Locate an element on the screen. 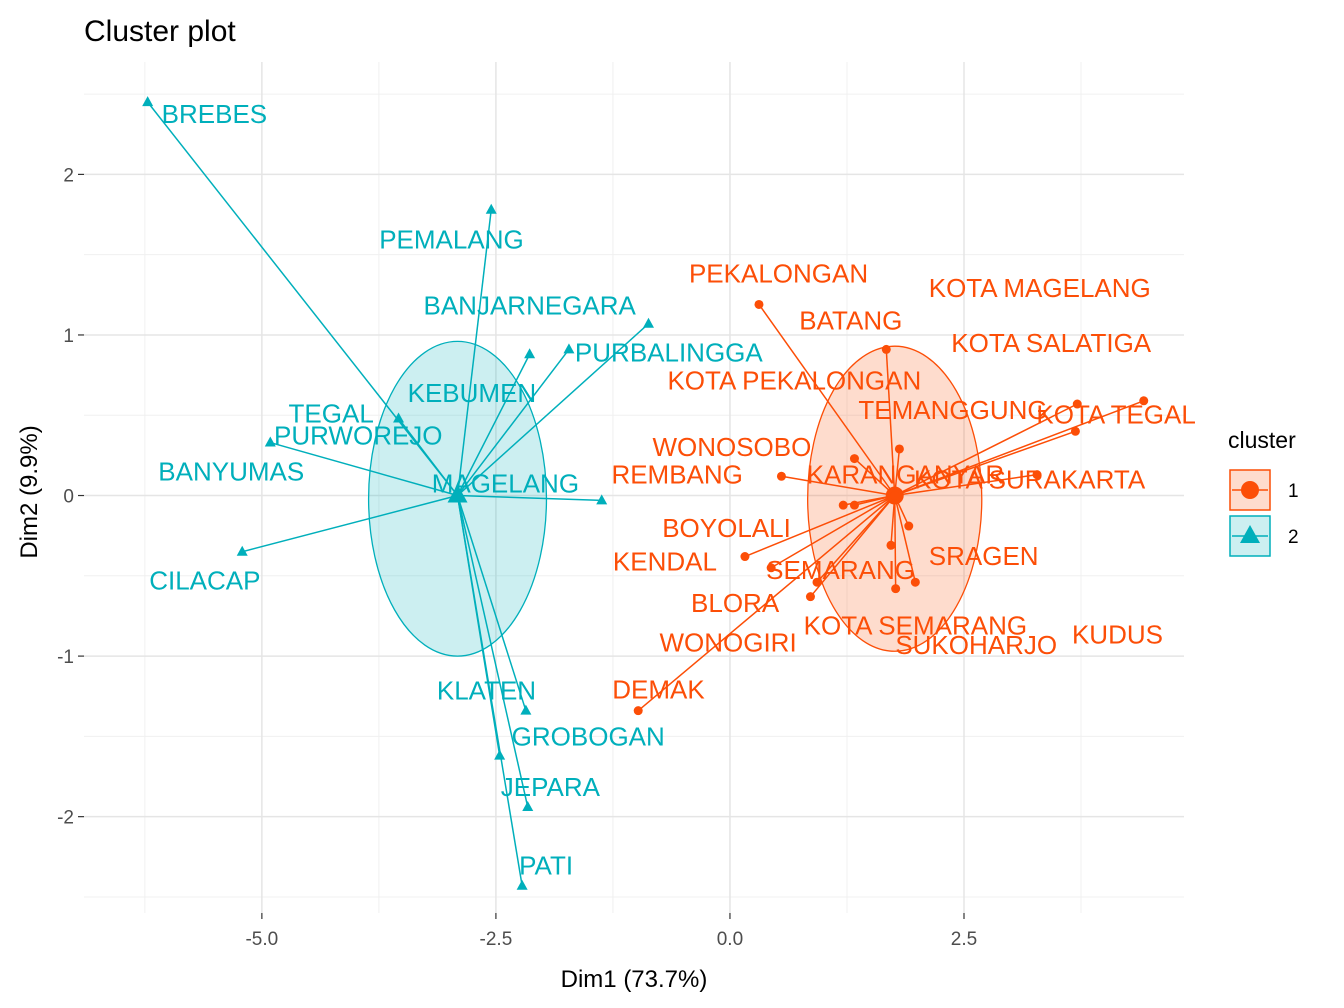  legend: cluster 1 2 is located at coordinates (1263, 492).